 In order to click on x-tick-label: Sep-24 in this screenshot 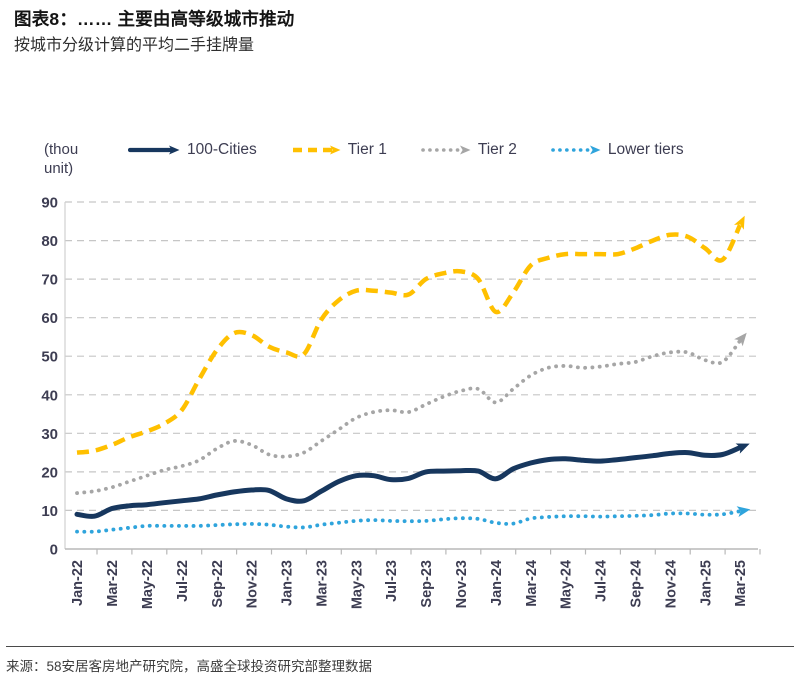, I will do `click(637, 584)`.